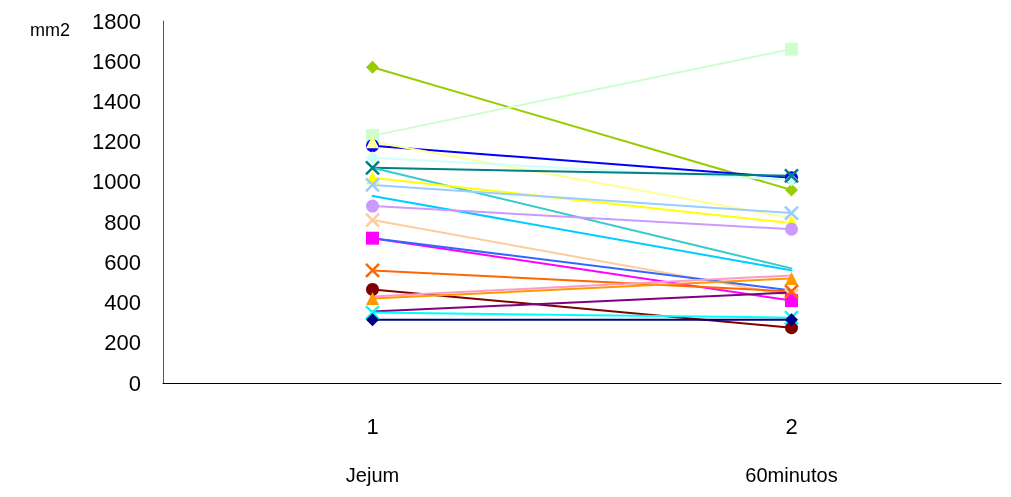 This screenshot has width=1011, height=497. What do you see at coordinates (122, 222) in the screenshot?
I see `y-tick-label: 800` at bounding box center [122, 222].